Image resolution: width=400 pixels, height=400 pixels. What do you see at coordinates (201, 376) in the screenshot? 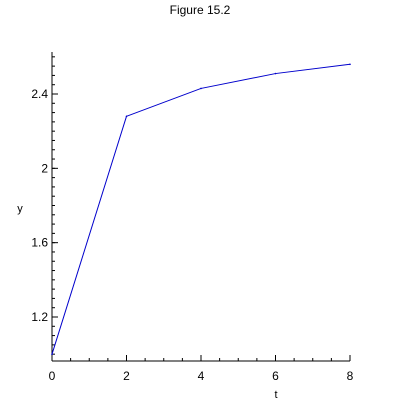
I see `x-tick-label: 4` at bounding box center [201, 376].